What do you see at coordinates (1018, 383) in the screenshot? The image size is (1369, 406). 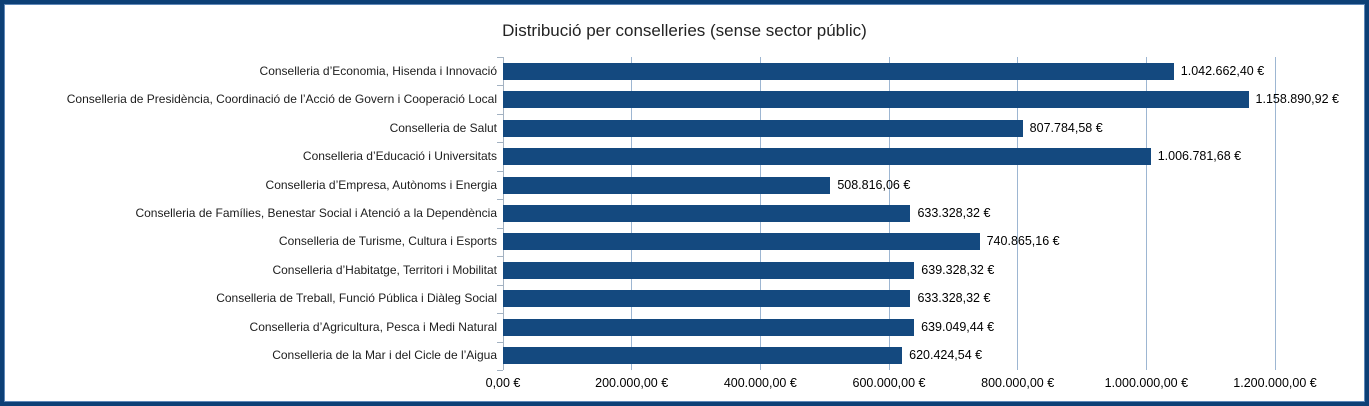 I see `x-axis-tick-label: 800.000,00 €` at bounding box center [1018, 383].